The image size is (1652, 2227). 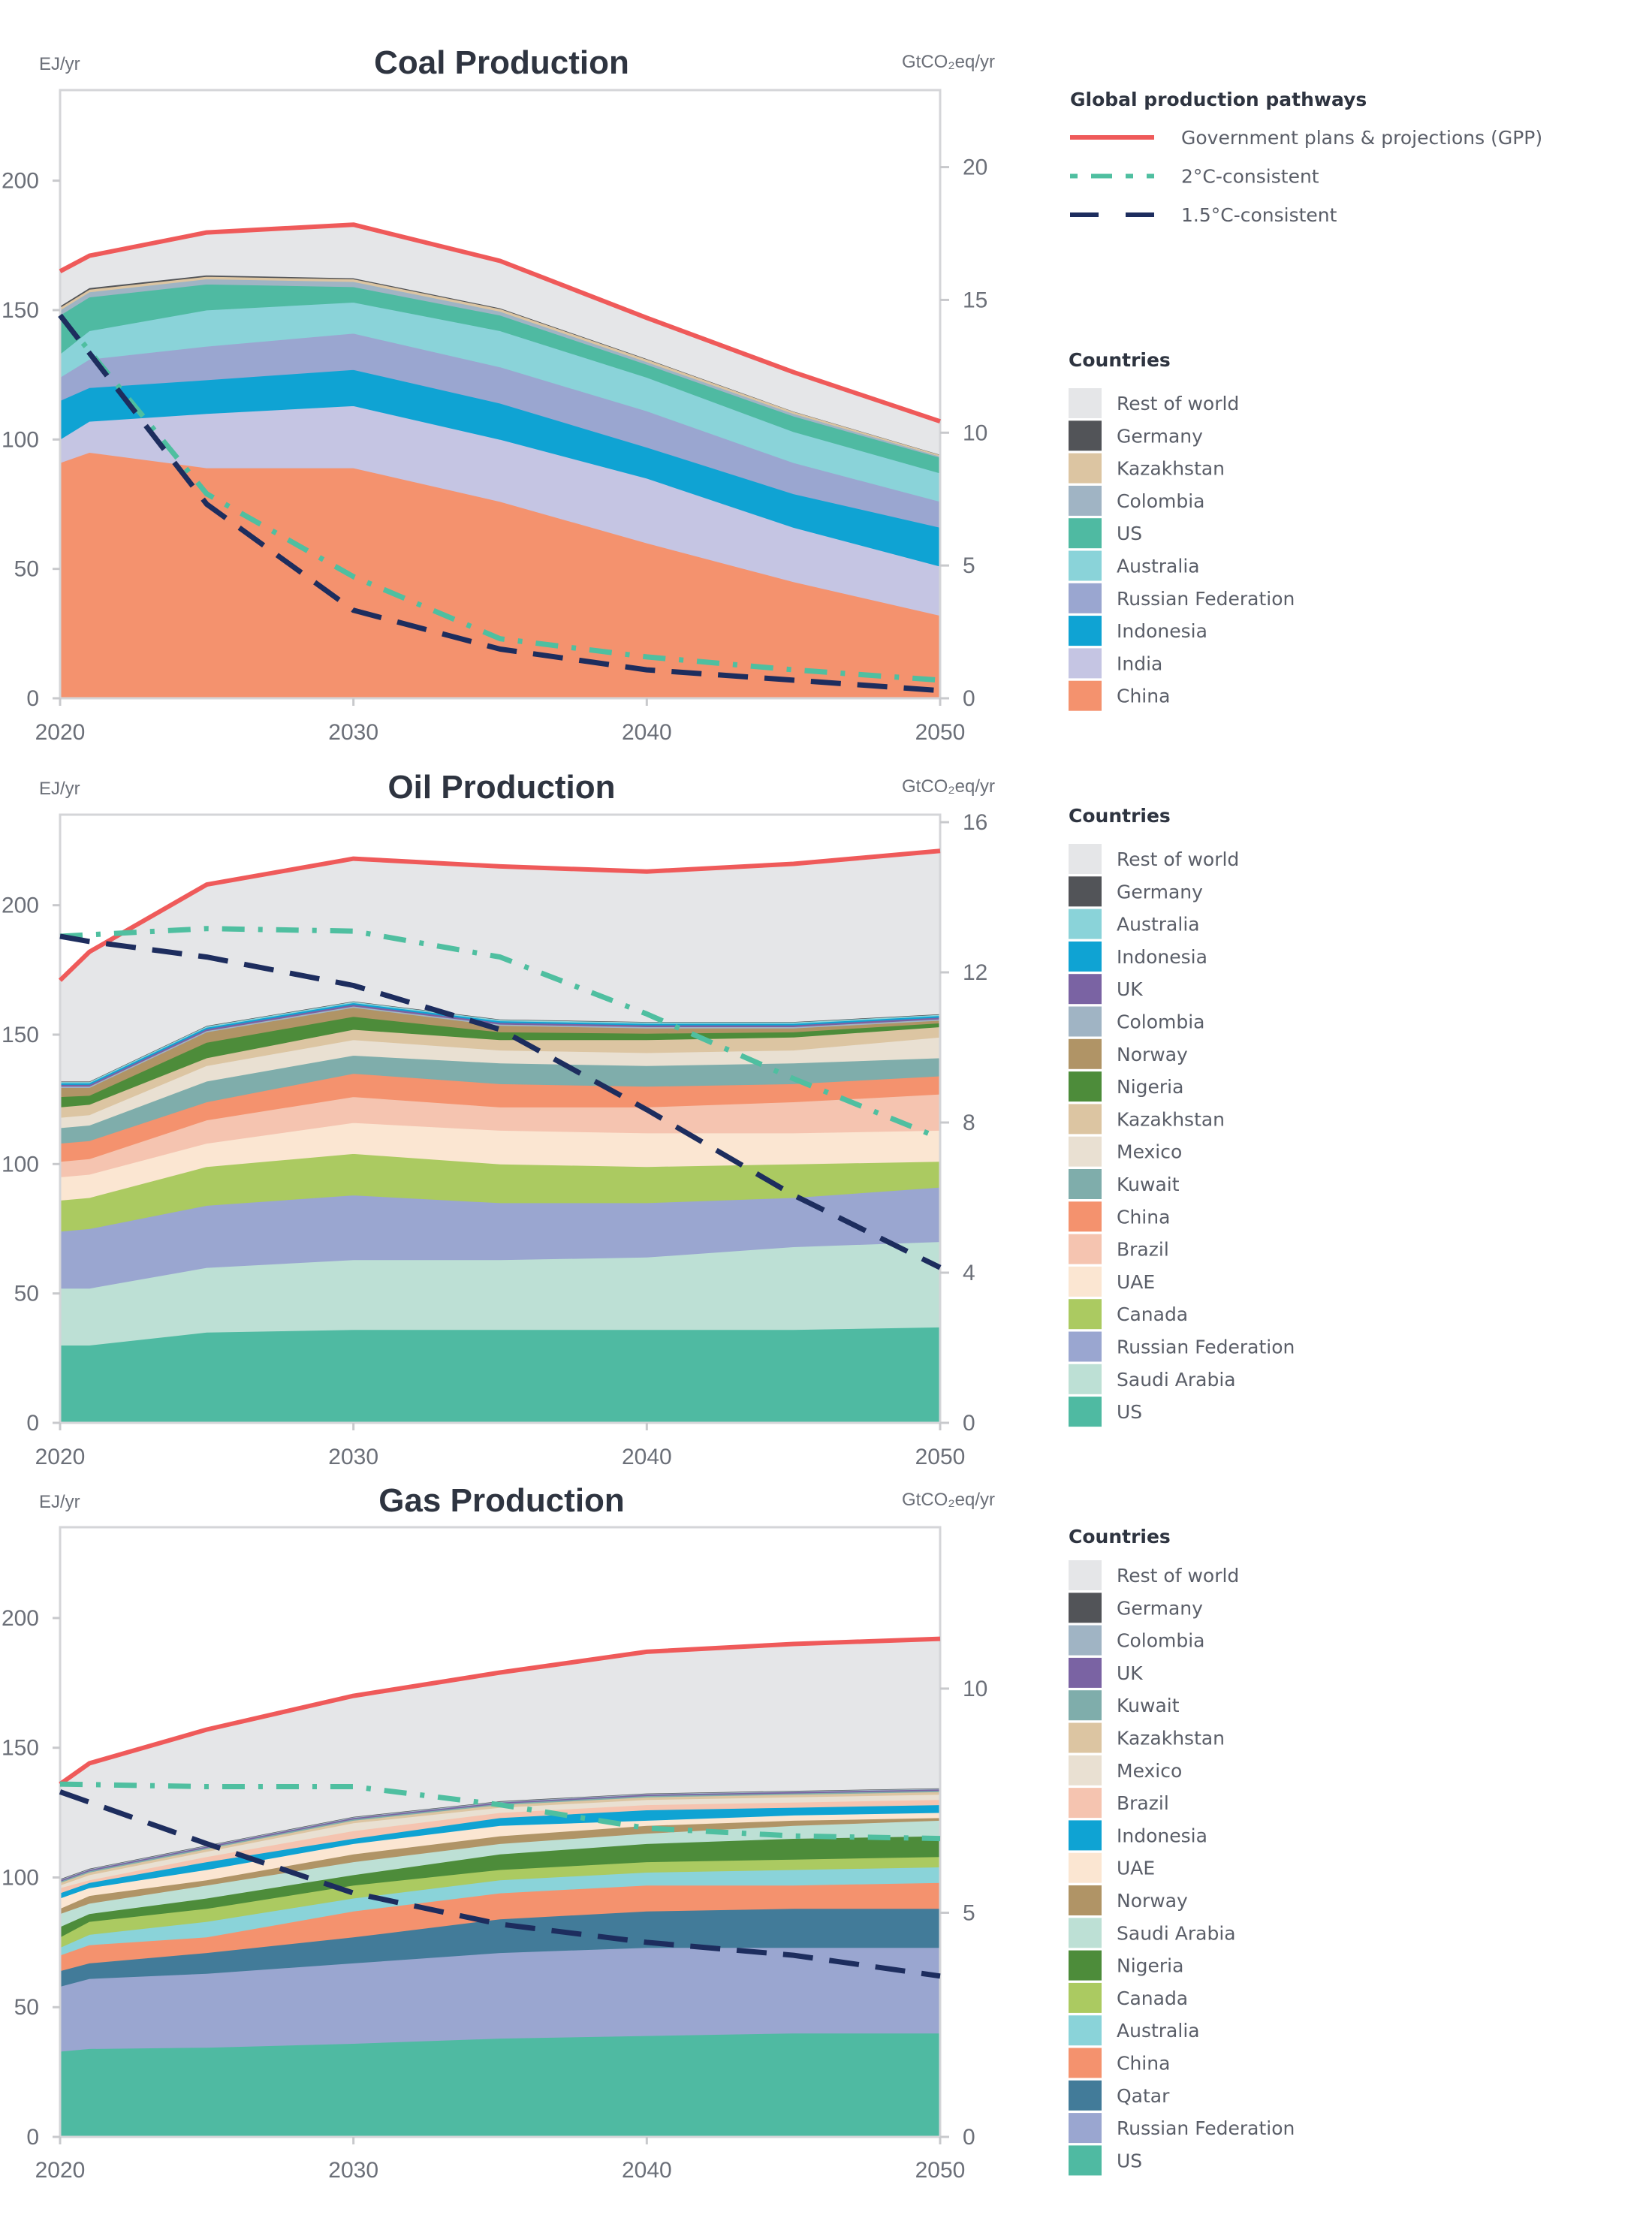 What do you see at coordinates (1361, 138) in the screenshot?
I see `legend-label: Government plans & projections (GPP)` at bounding box center [1361, 138].